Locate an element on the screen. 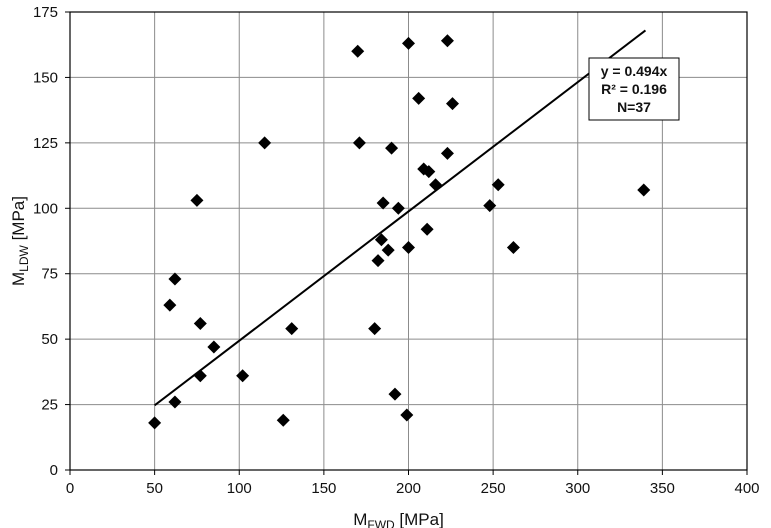  y-tick-label: 175 is located at coordinates (45, 12).